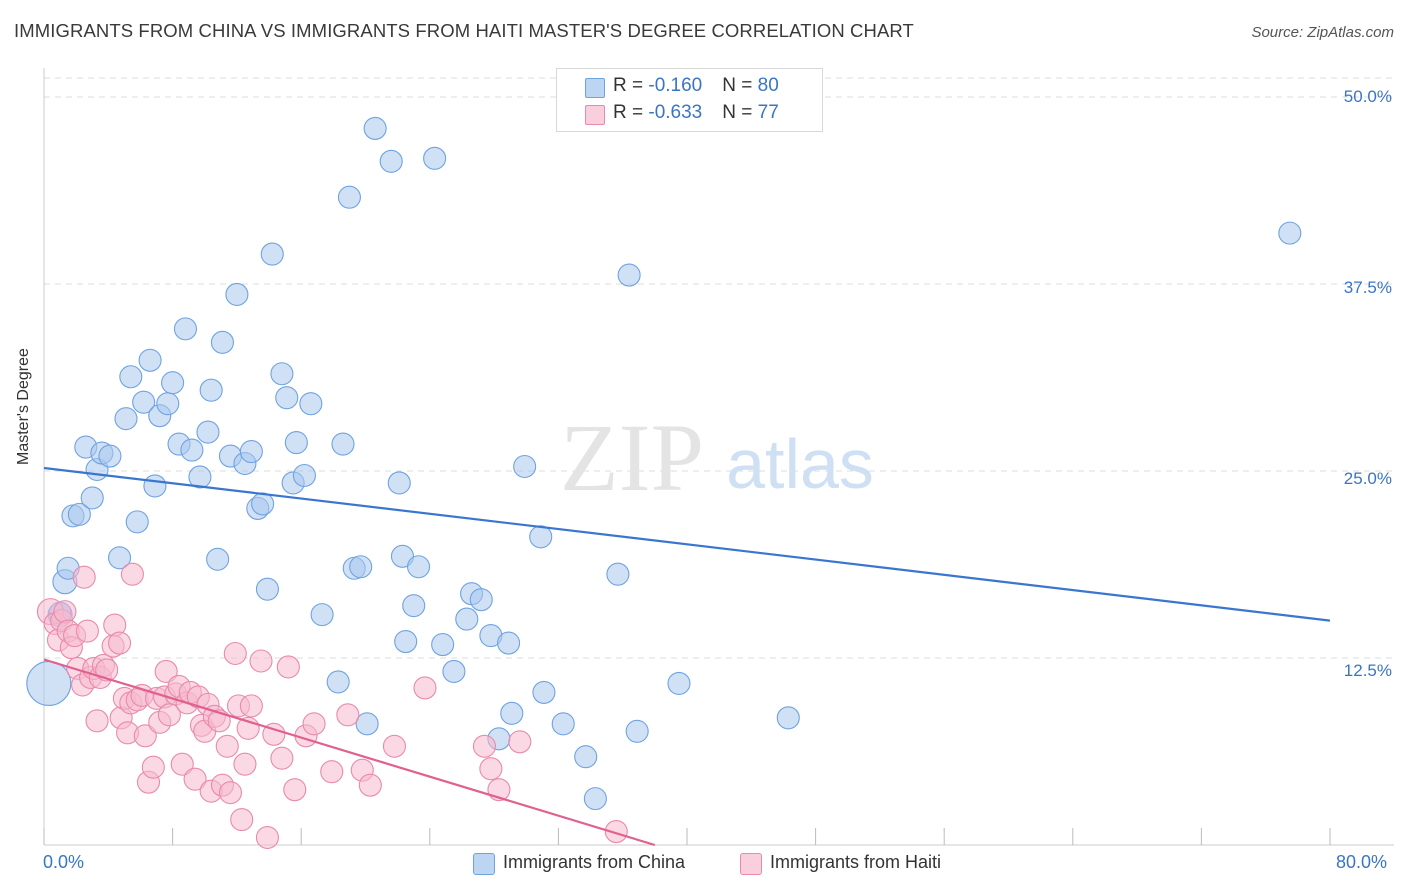 The height and width of the screenshot is (892, 1406). Describe the element at coordinates (1367, 478) in the screenshot. I see `y-tick-label-25: 25.0%` at that location.